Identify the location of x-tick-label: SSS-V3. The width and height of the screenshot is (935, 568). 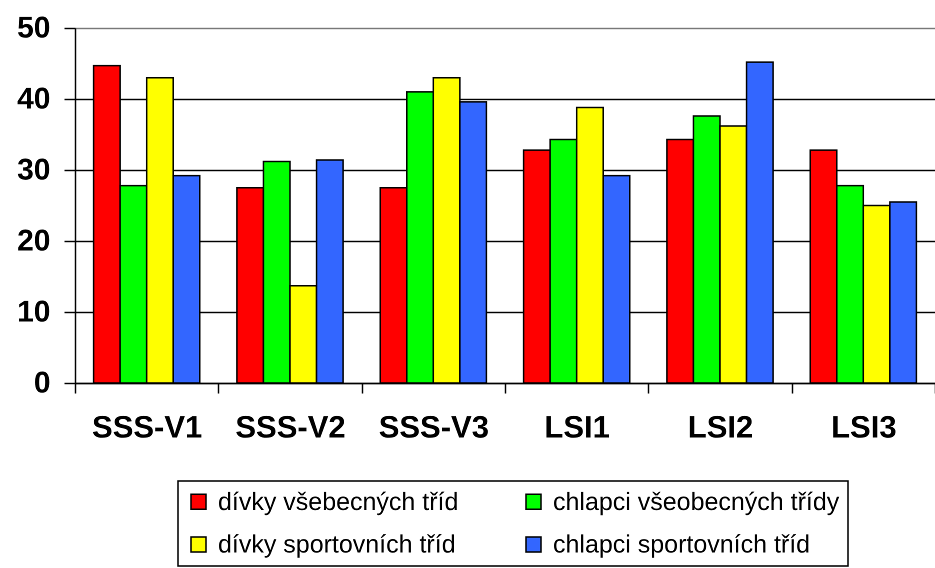
(433, 427).